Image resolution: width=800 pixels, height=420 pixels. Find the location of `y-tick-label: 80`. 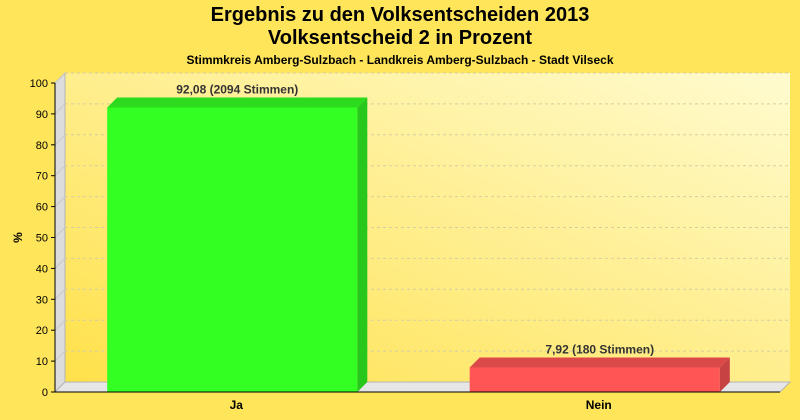

y-tick-label: 80 is located at coordinates (42, 146).